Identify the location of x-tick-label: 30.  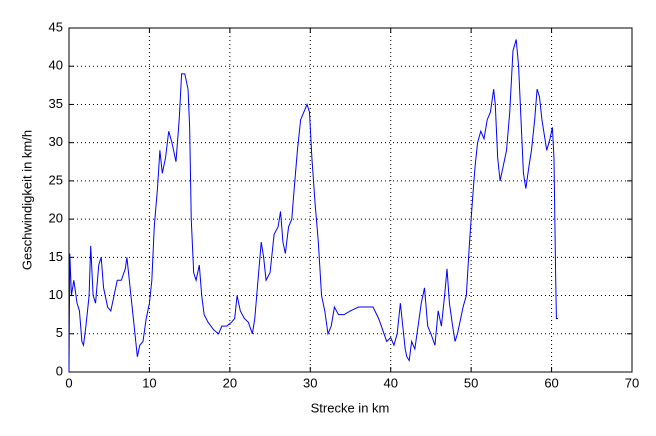
(310, 382).